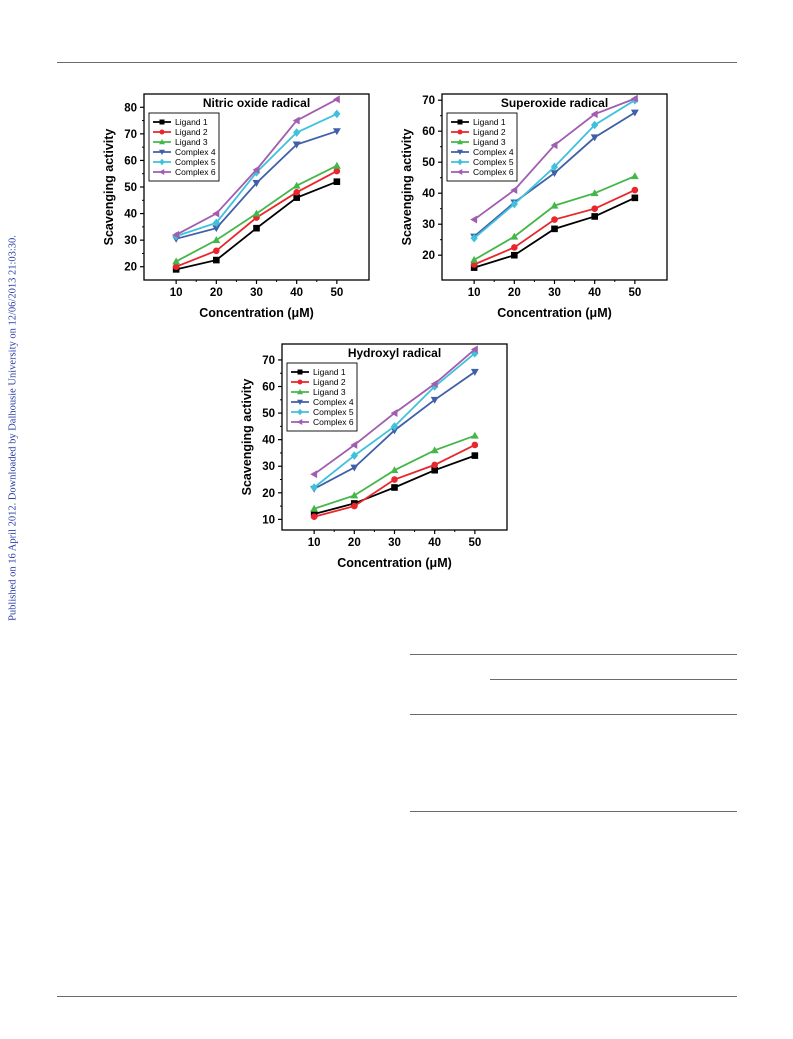 This screenshot has height=1039, width=793. Describe the element at coordinates (176, 293) in the screenshot. I see `x-tick-label: 10` at that location.